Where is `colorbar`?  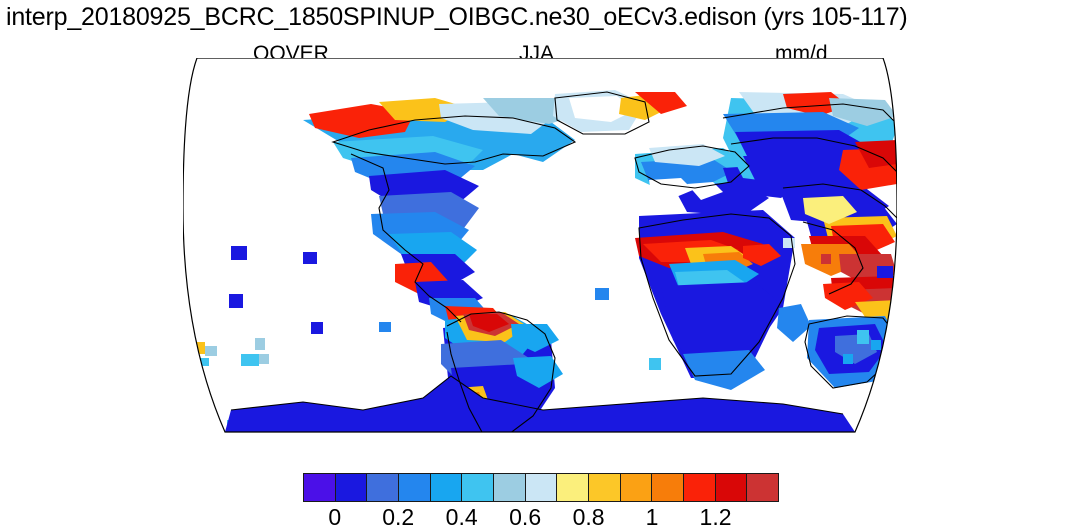 colorbar is located at coordinates (541, 487).